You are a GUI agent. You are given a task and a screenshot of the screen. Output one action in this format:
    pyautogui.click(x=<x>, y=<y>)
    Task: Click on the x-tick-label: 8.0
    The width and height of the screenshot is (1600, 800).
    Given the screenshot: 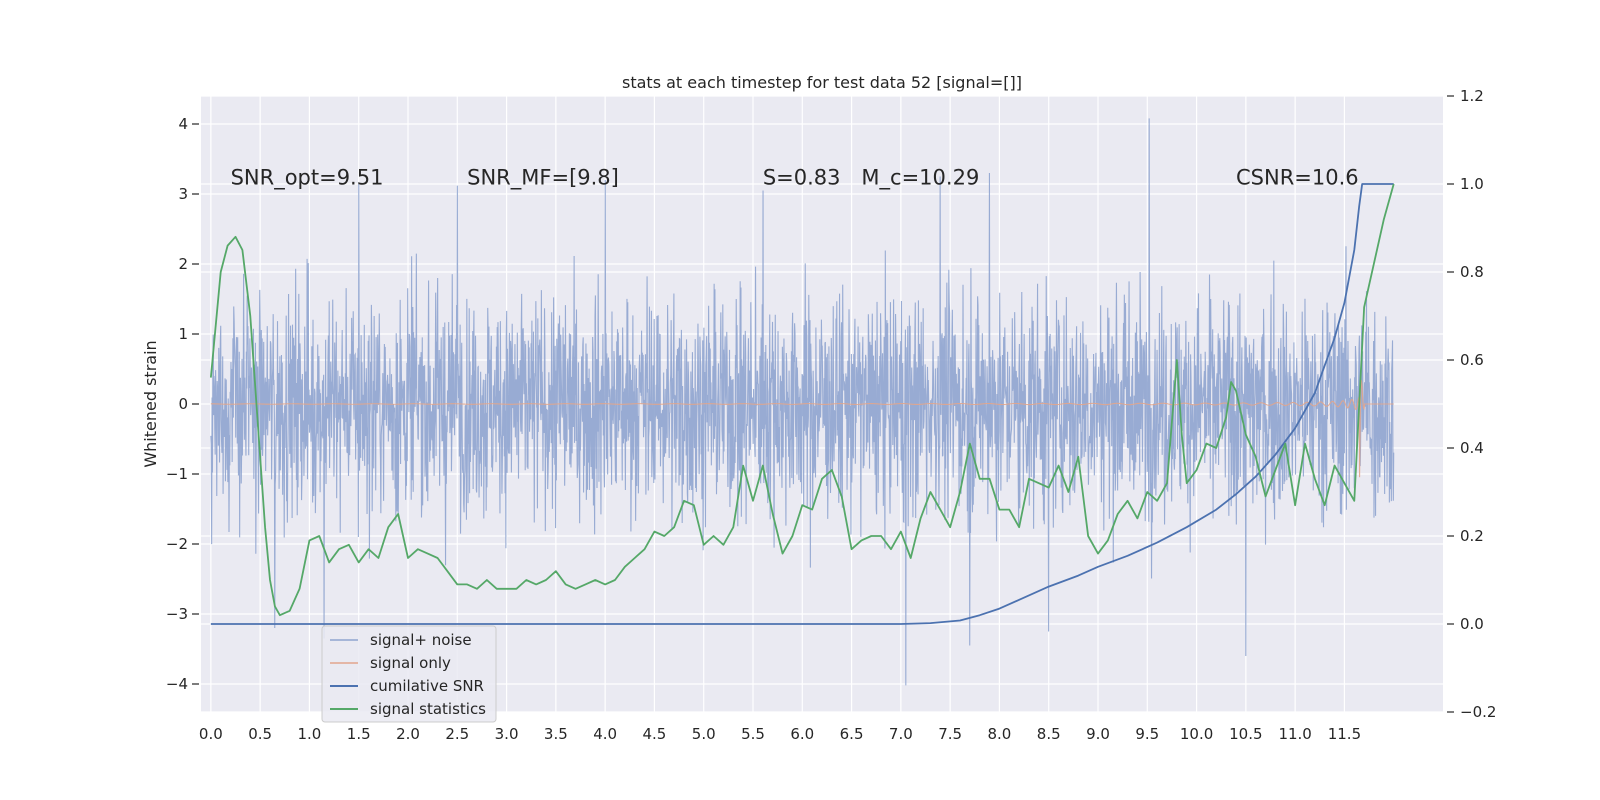 What is the action you would take?
    pyautogui.click(x=999, y=734)
    